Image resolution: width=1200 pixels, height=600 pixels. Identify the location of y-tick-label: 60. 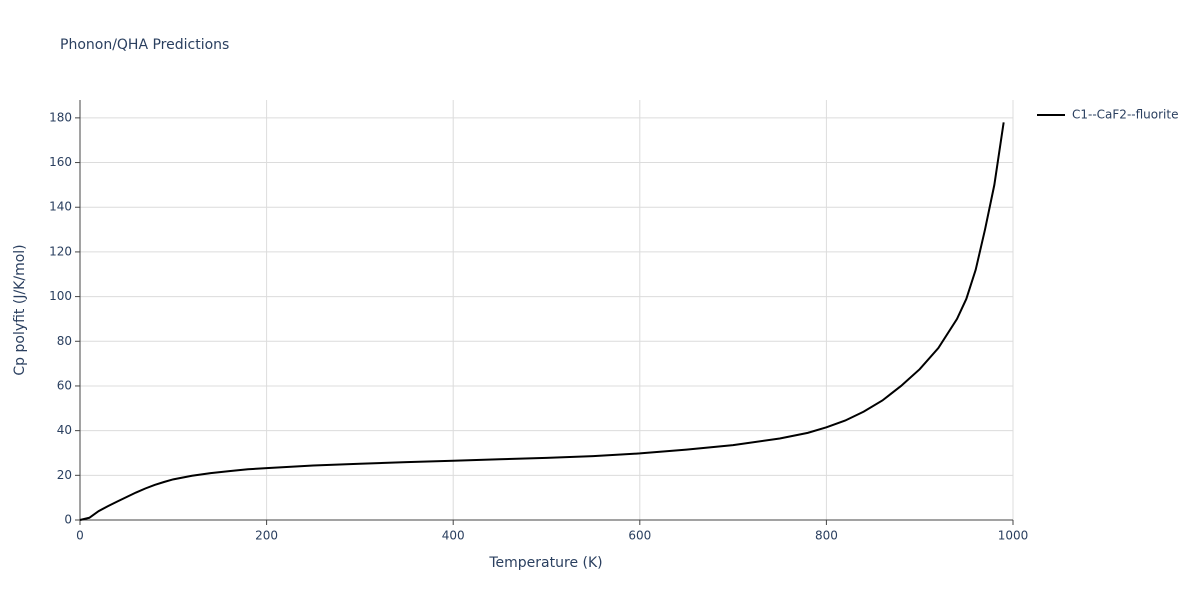
(64, 385).